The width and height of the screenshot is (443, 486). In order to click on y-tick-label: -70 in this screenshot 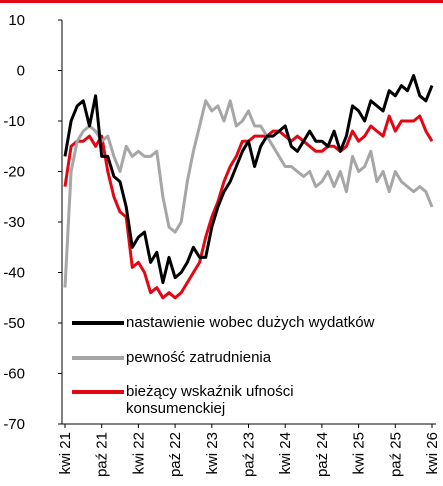, I will do `click(14, 424)`.